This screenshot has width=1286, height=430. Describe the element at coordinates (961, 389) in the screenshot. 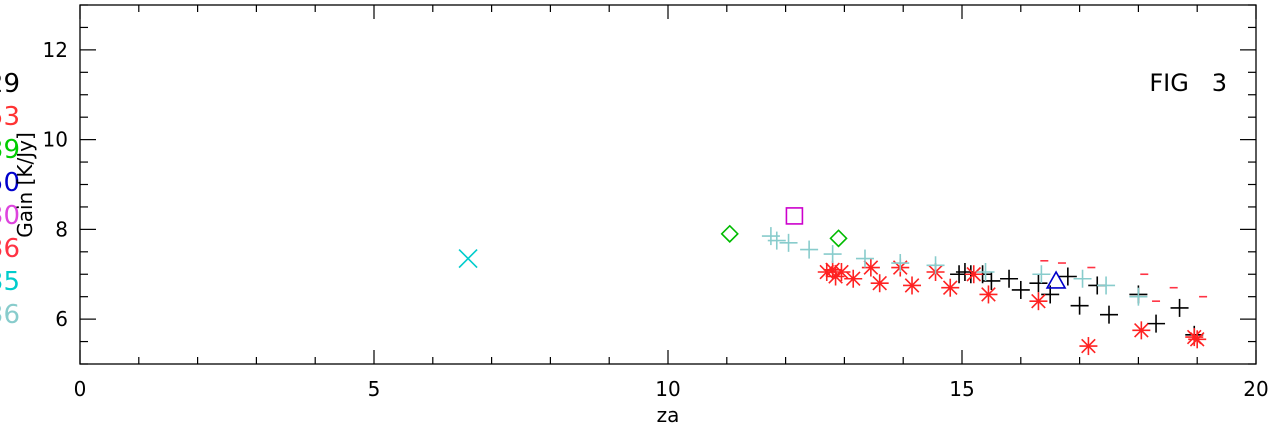

I see `x-tick-label: 15` at that location.